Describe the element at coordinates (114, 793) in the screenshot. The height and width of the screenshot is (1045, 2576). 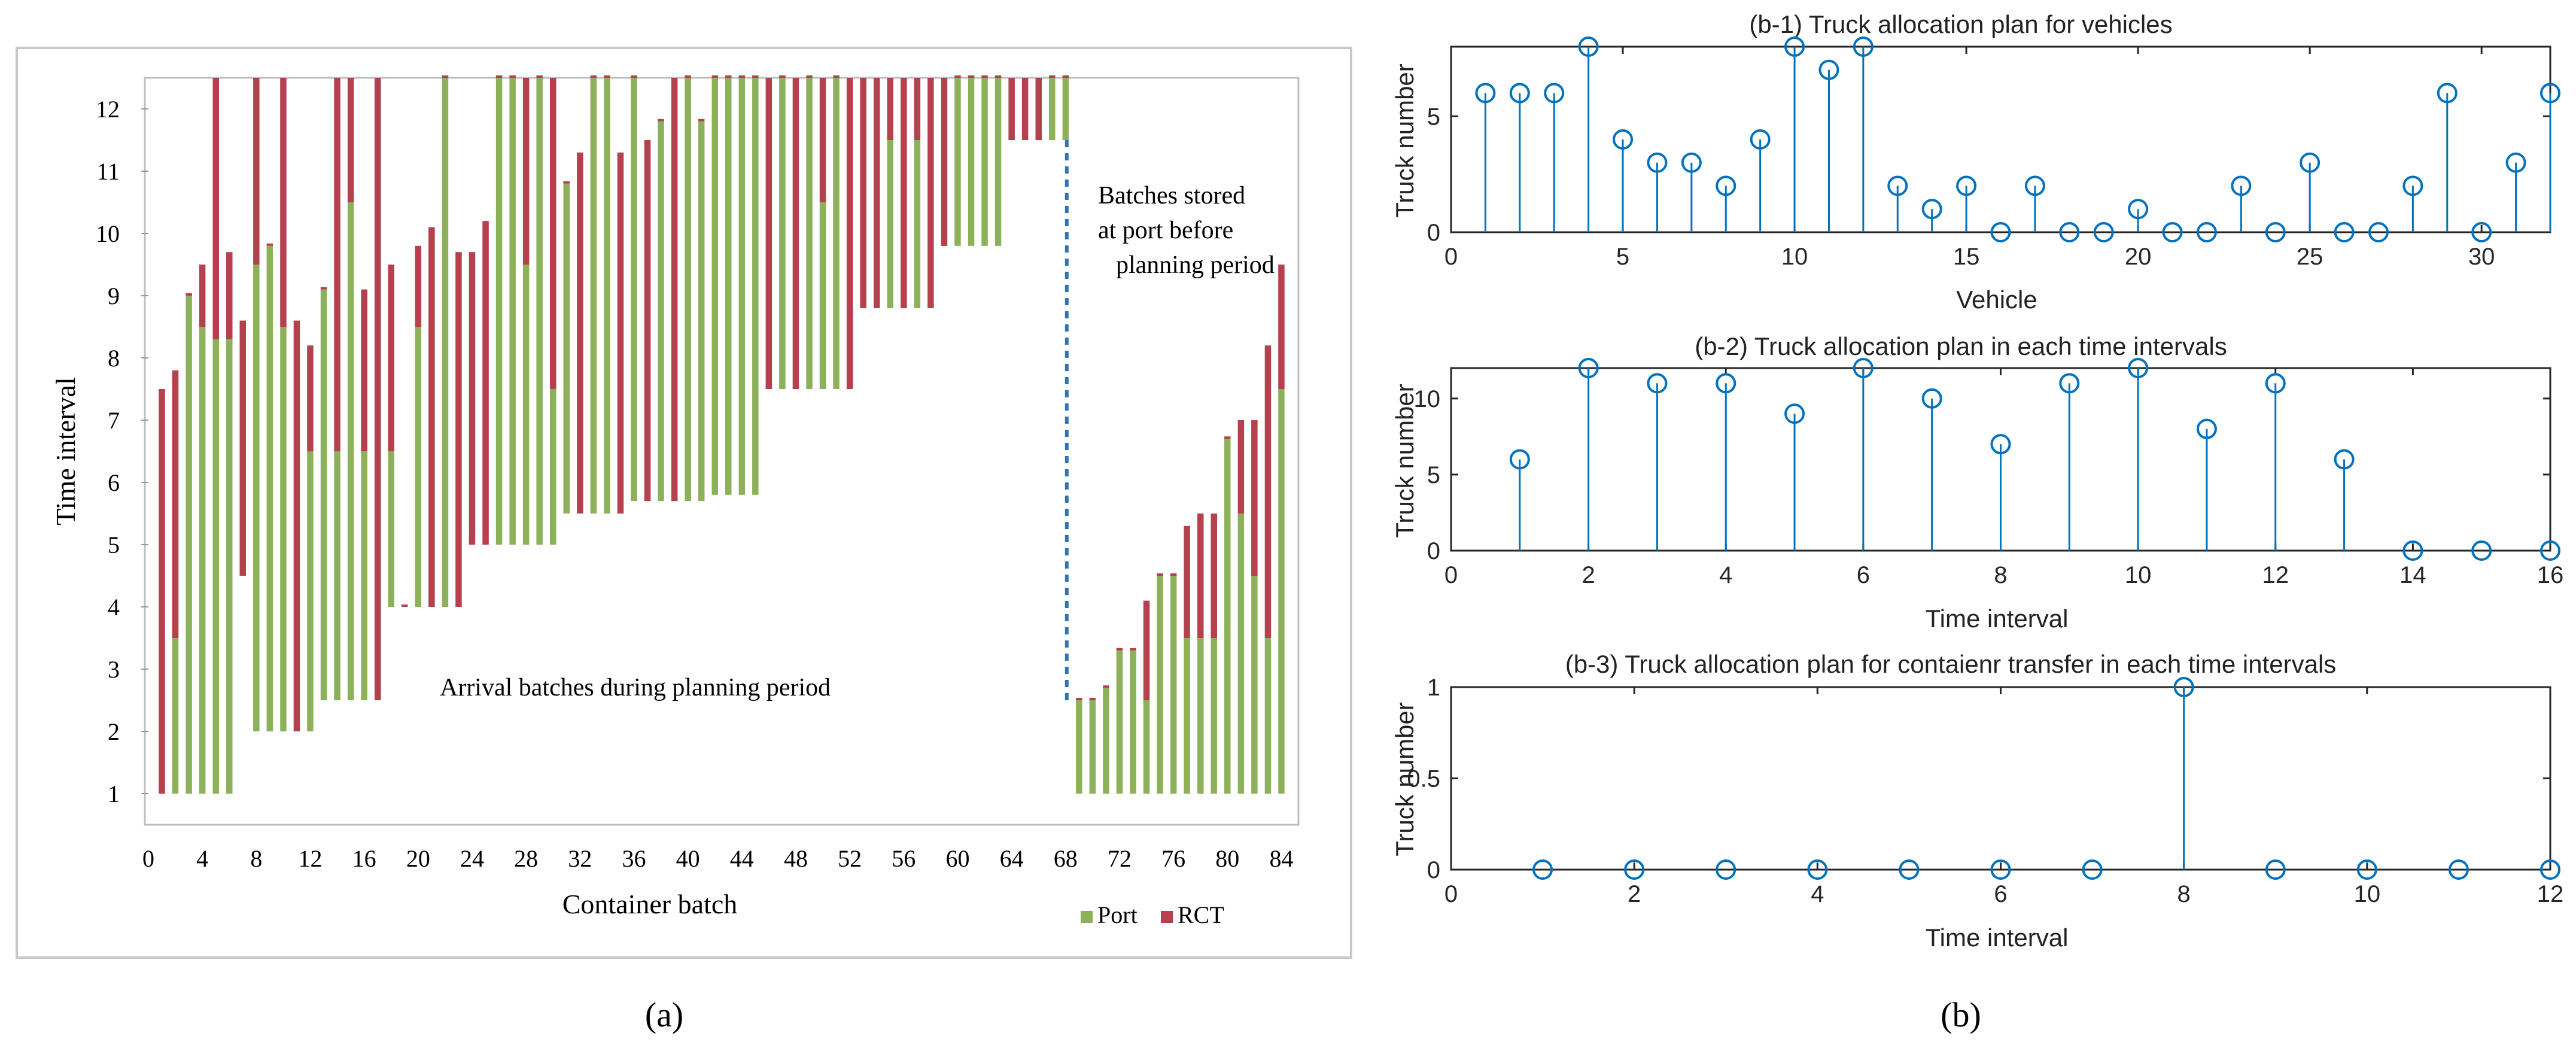
I see `panel-a-y-tick-1: 1` at that location.